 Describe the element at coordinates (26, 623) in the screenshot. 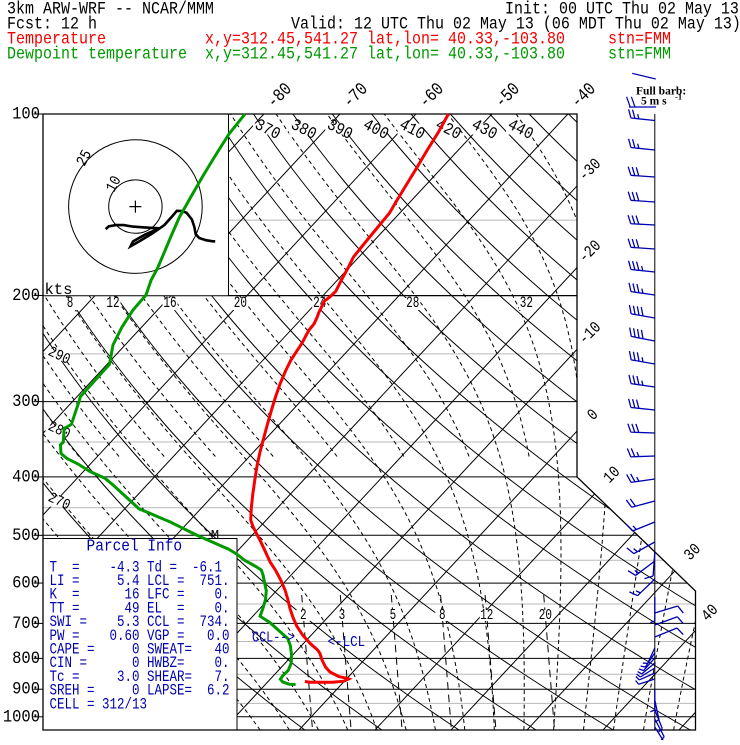

I see `svg-text: 700` at that location.